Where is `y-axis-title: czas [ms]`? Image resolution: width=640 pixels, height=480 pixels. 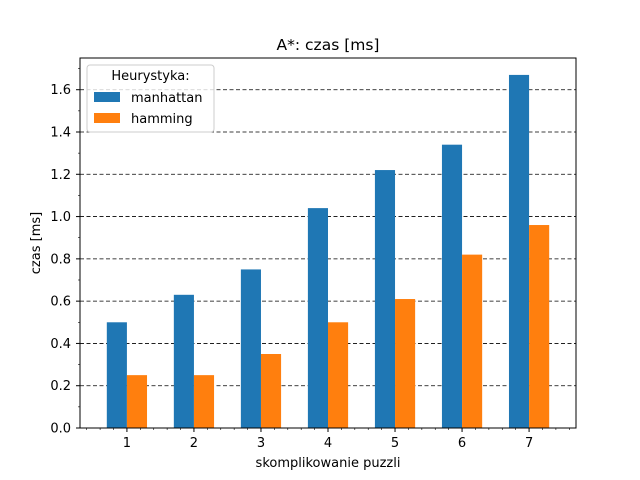
y-axis-title: czas [ms] is located at coordinates (36, 243).